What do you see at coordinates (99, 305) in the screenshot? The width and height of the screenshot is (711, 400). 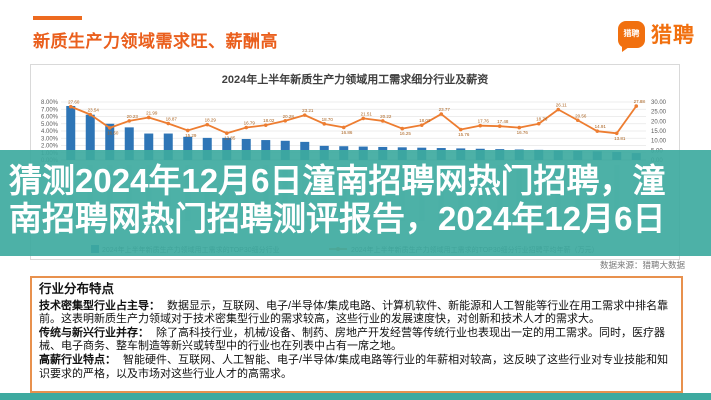 I see `paragraph-lead: 技术密集型行业占主导：` at bounding box center [99, 305].